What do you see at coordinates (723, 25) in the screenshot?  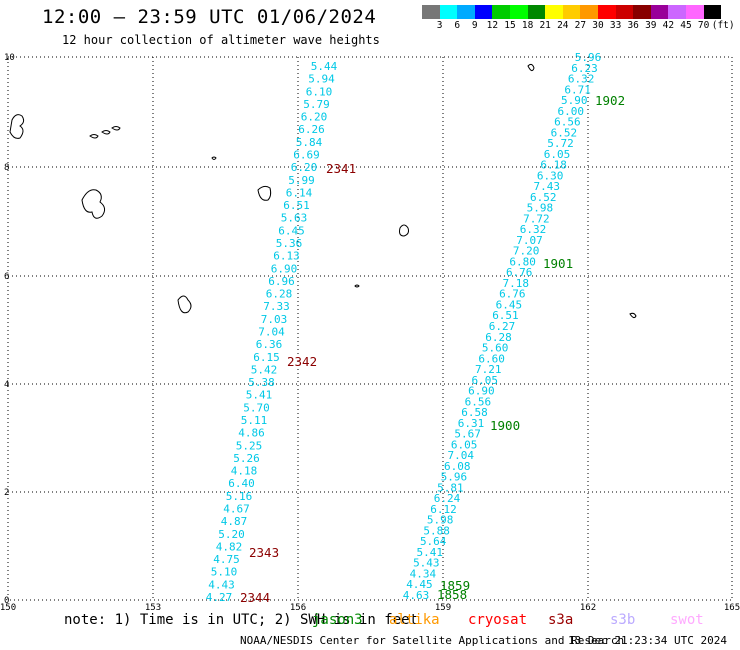 I see `legend-label: (ft)` at bounding box center [723, 25].